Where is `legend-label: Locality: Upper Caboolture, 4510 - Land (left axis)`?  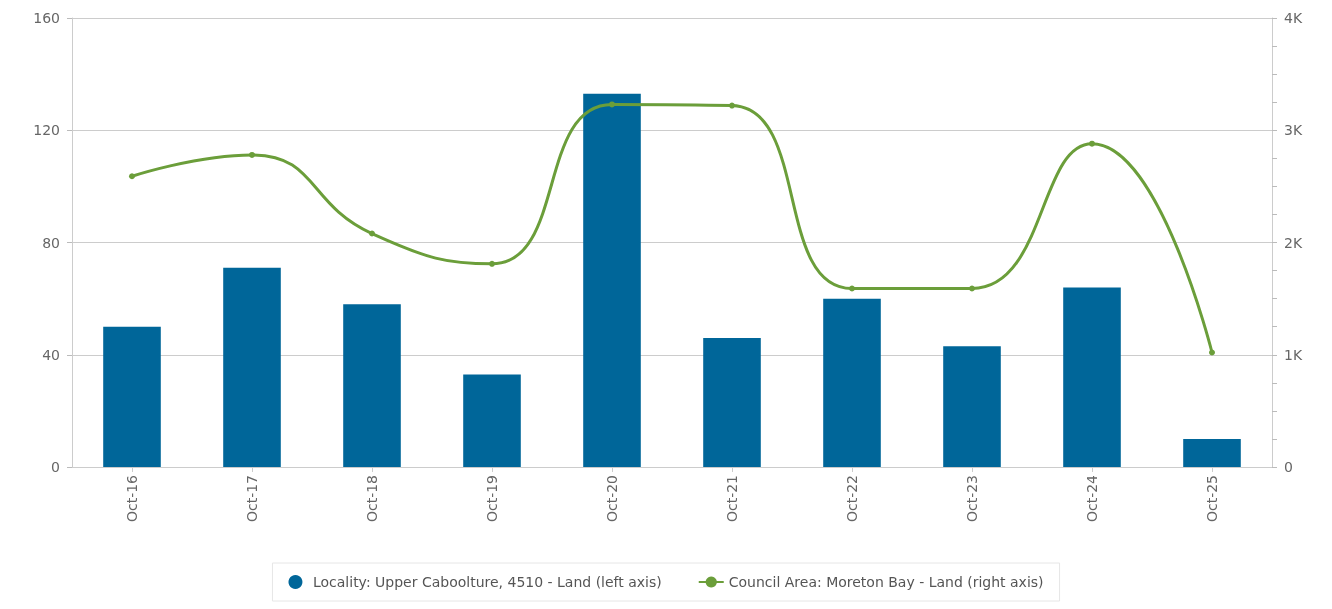 legend-label: Locality: Upper Caboolture, 4510 - Land (left axis) is located at coordinates (487, 582).